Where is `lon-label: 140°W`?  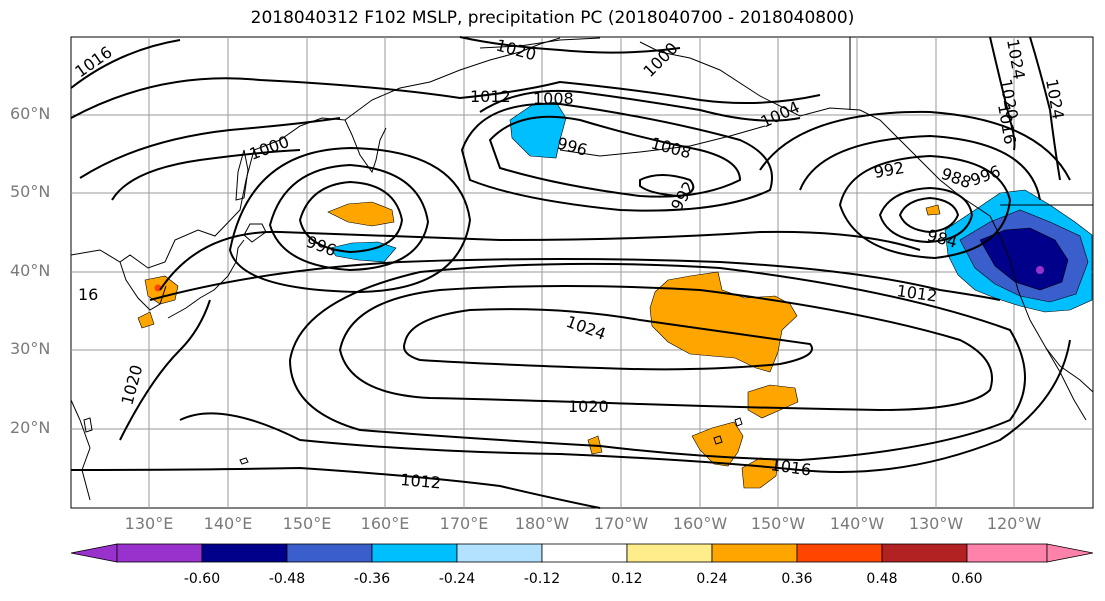
lon-label: 140°W is located at coordinates (857, 523).